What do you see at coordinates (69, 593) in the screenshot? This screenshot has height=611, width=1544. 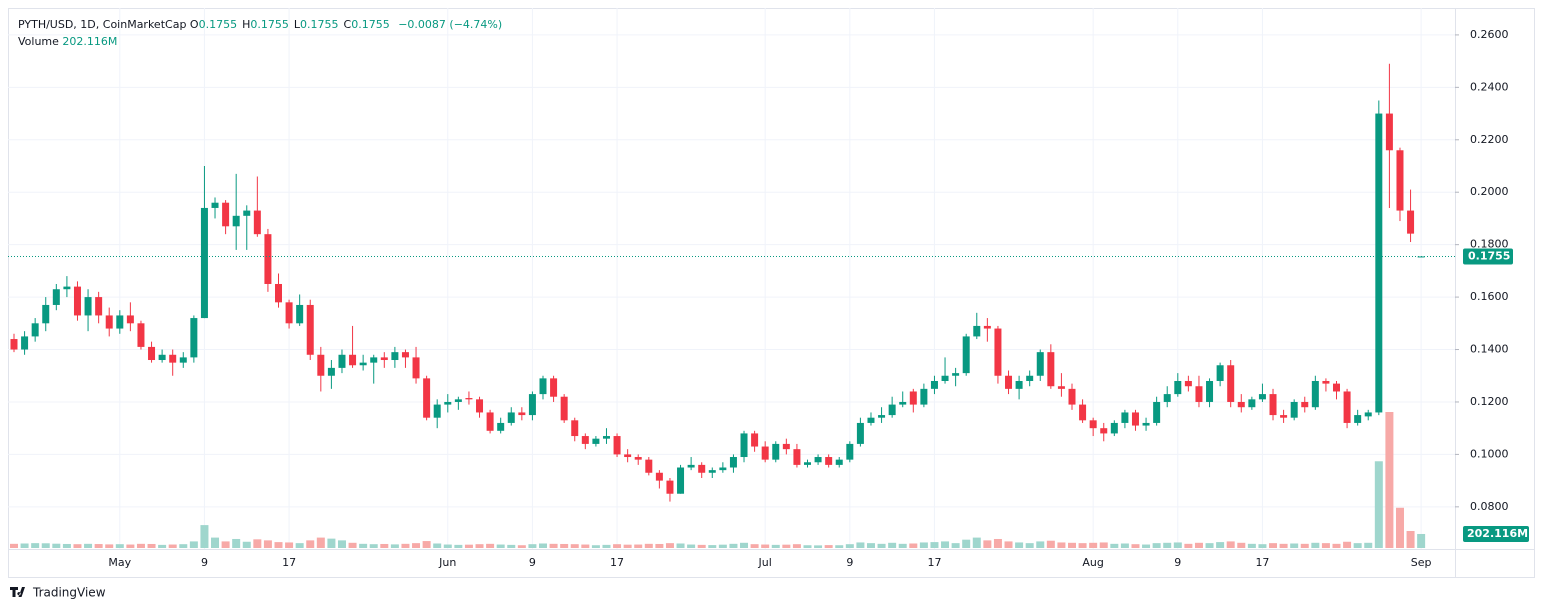 I see `logo-text: TradingView` at bounding box center [69, 593].